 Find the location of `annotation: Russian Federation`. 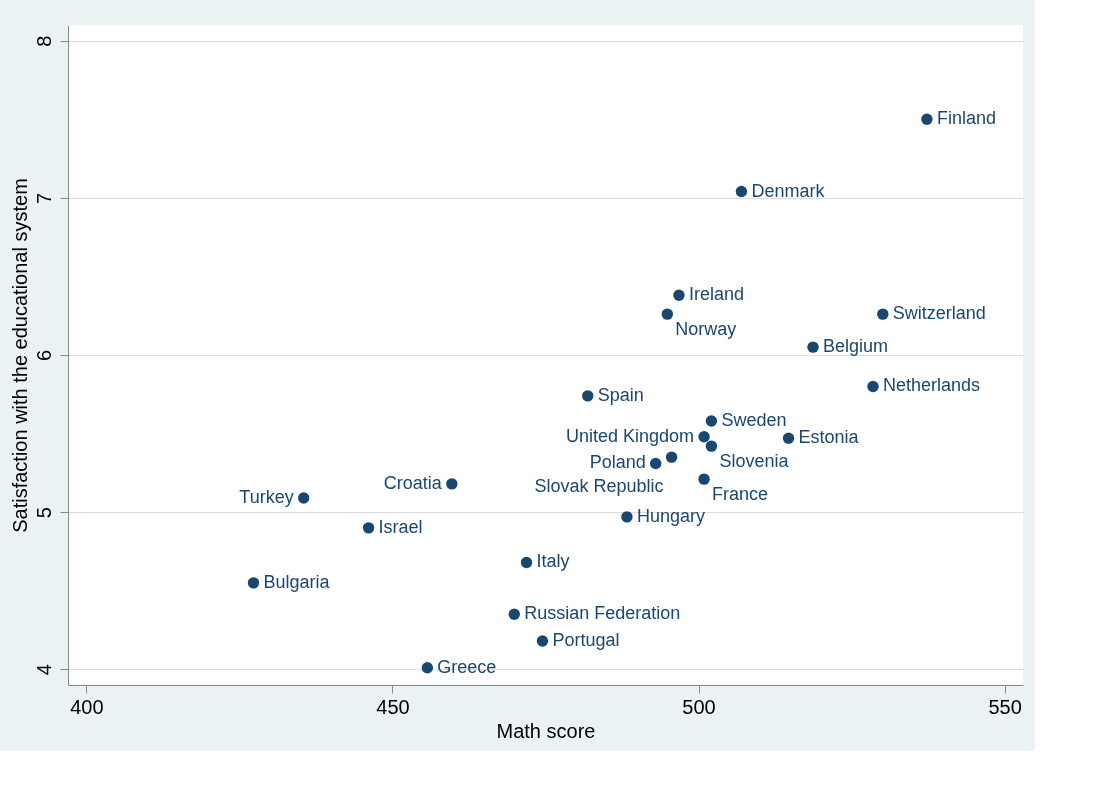

annotation: Russian Federation is located at coordinates (602, 613).